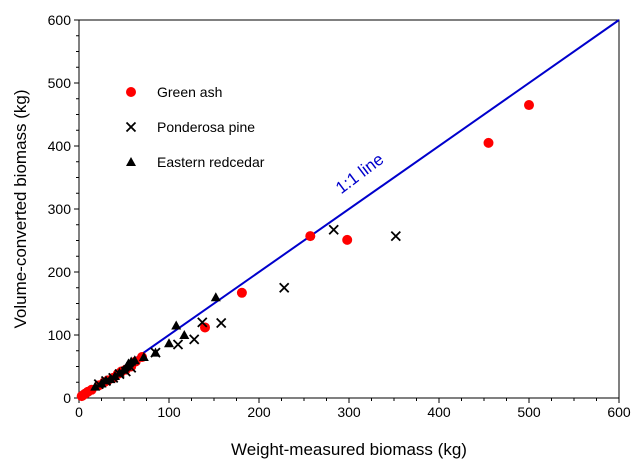  Describe the element at coordinates (169, 412) in the screenshot. I see `x-tick-label: 100` at that location.